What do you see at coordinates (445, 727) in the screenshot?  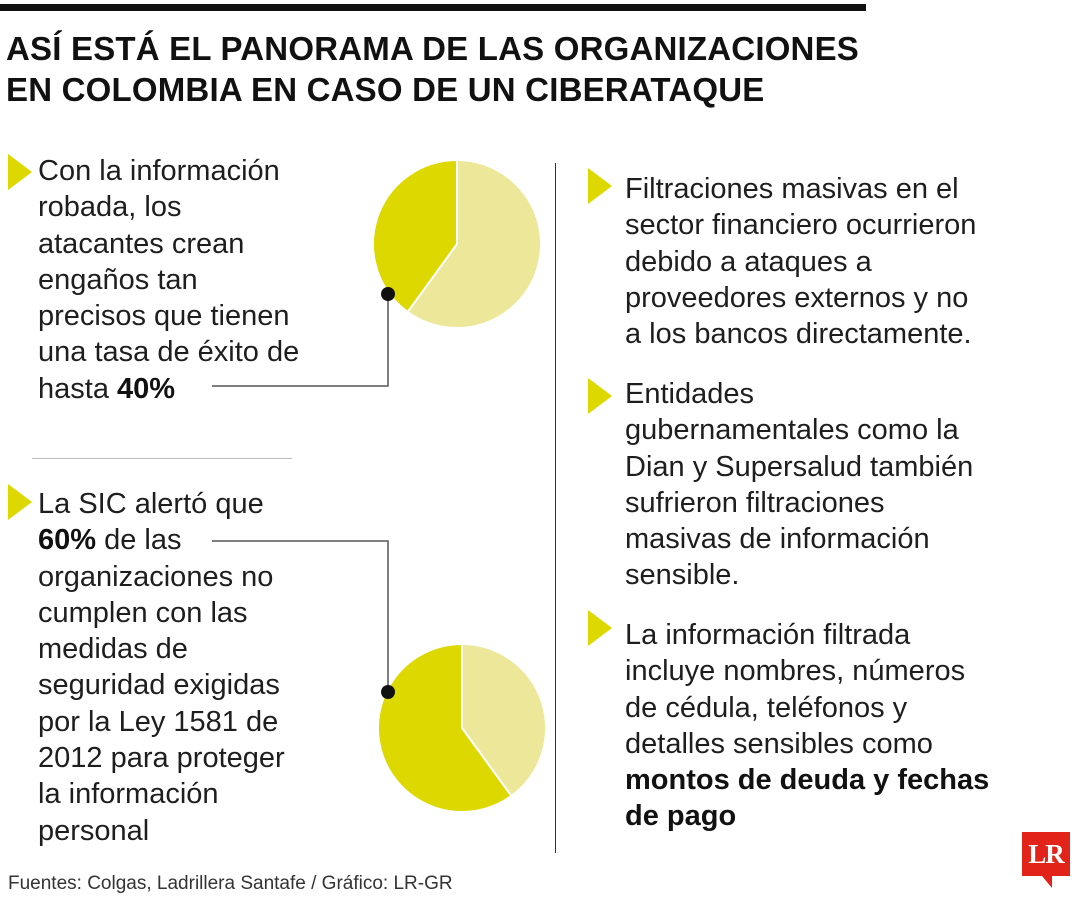 I see `pie-slice-highlight` at bounding box center [445, 727].